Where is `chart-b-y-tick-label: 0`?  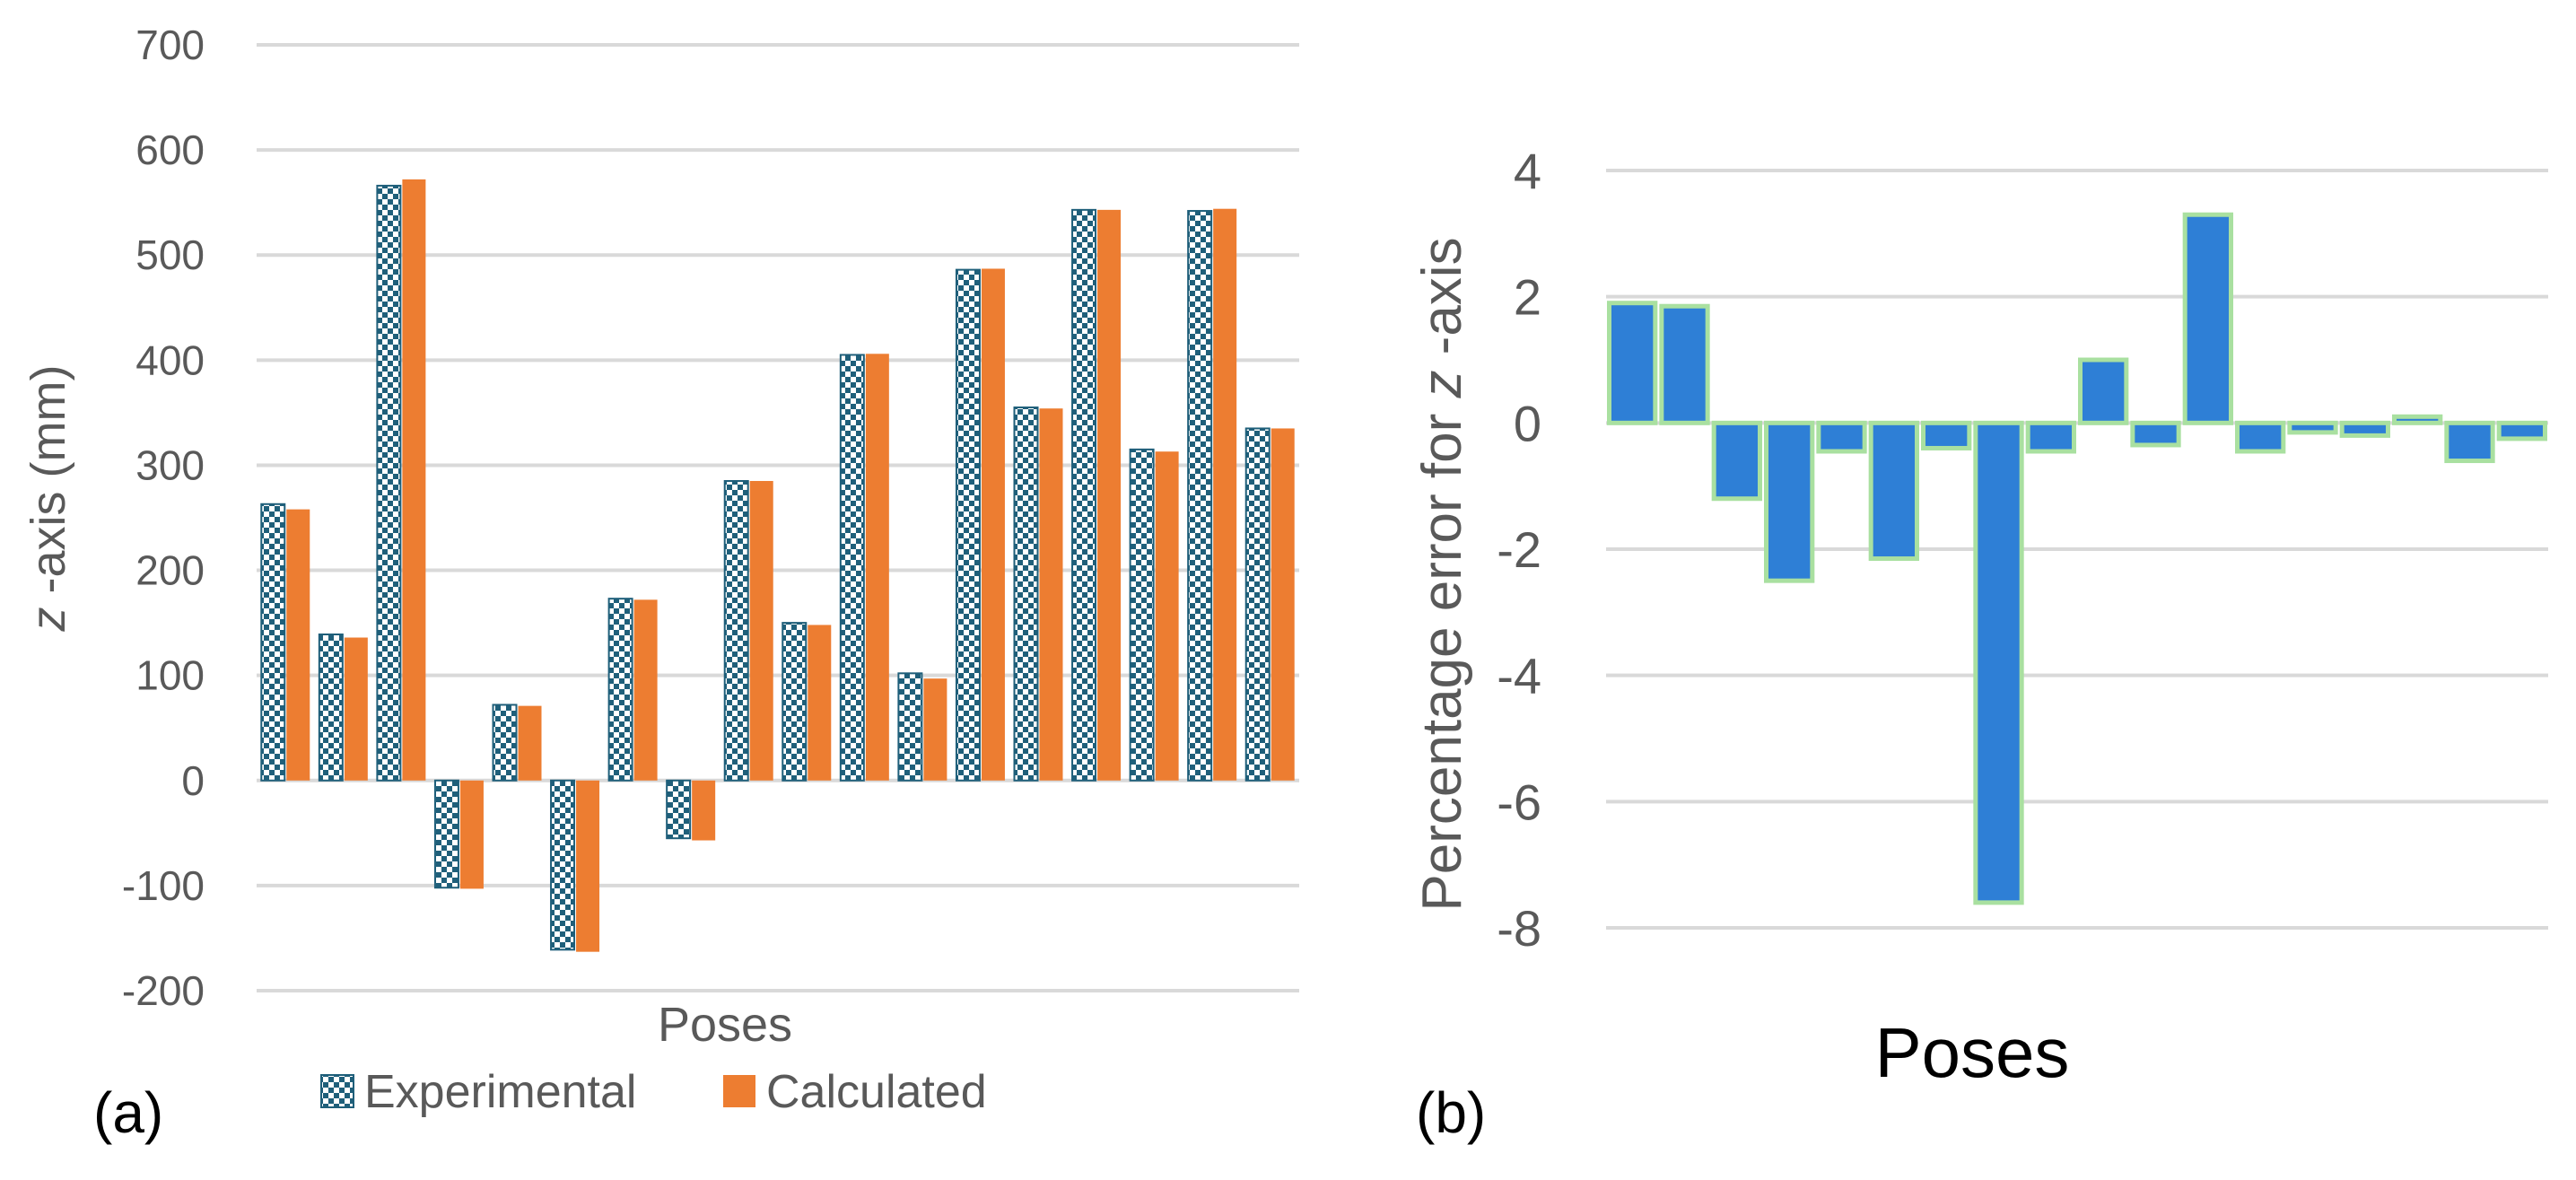
chart-b-y-tick-label: 0 is located at coordinates (1527, 423).